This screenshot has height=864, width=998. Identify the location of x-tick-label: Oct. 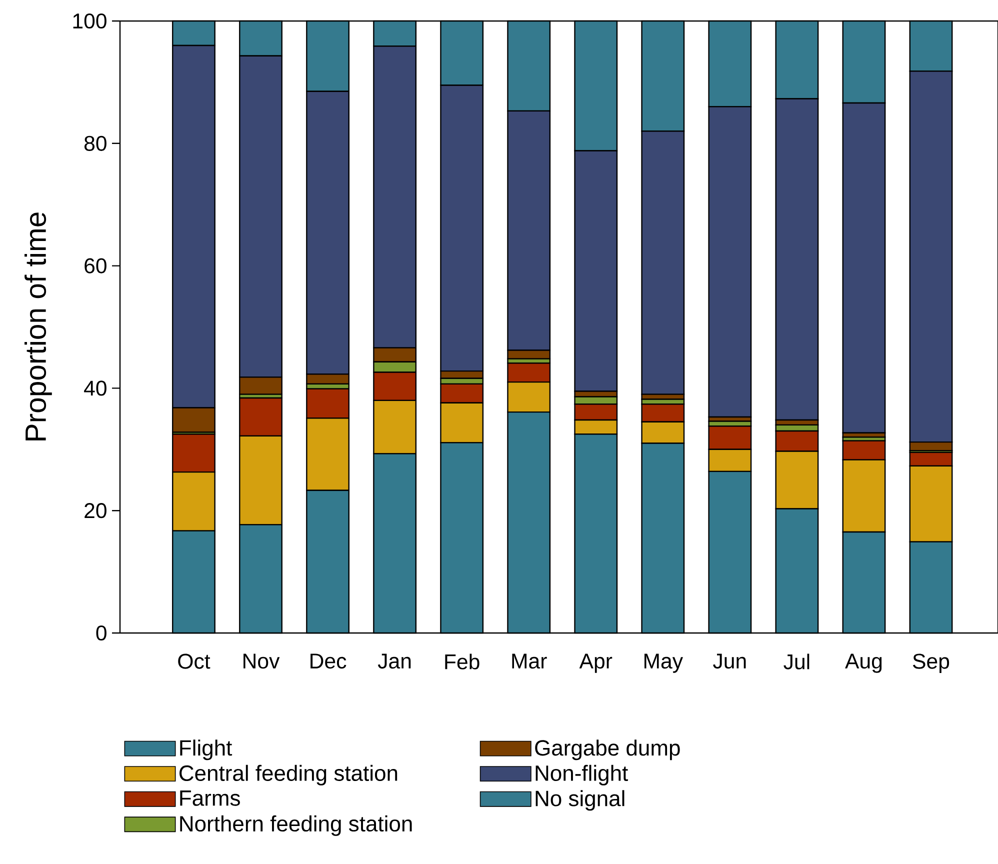
(194, 661).